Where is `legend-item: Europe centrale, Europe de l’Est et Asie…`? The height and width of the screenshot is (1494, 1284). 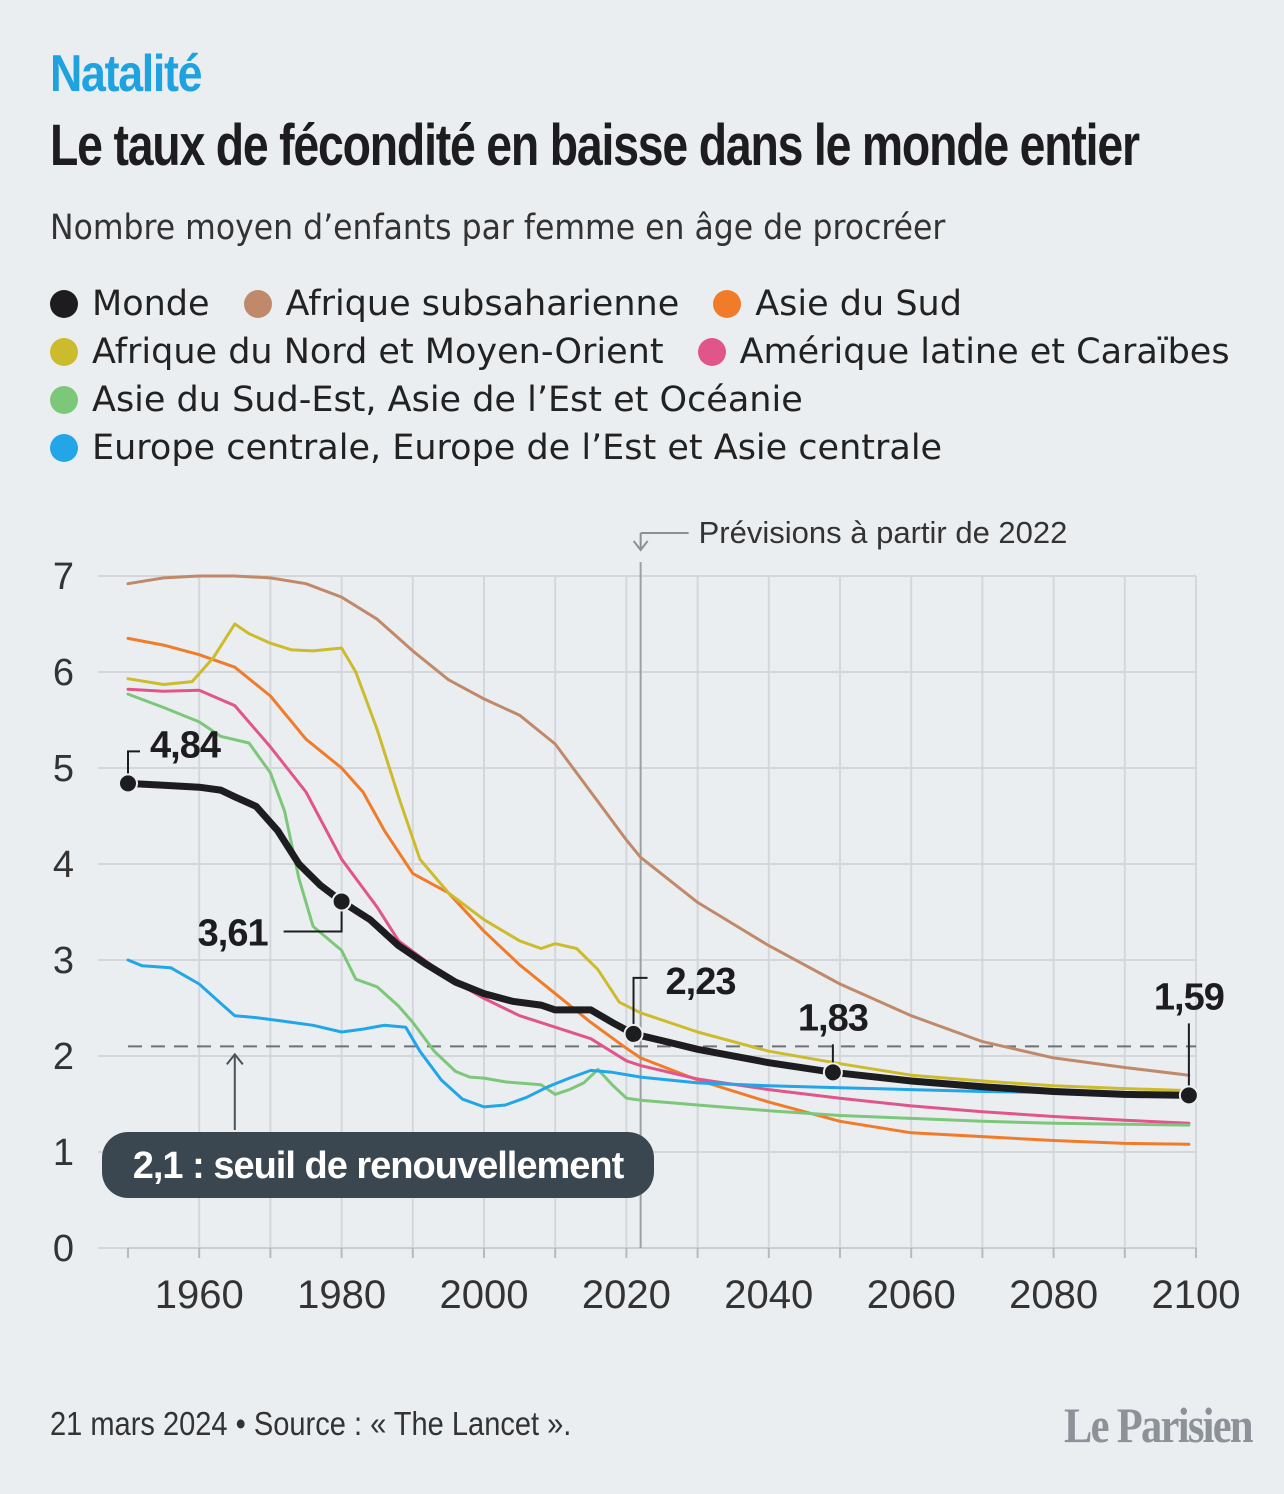 legend-item: Europe centrale, Europe de l’Est et Asie… is located at coordinates (496, 448).